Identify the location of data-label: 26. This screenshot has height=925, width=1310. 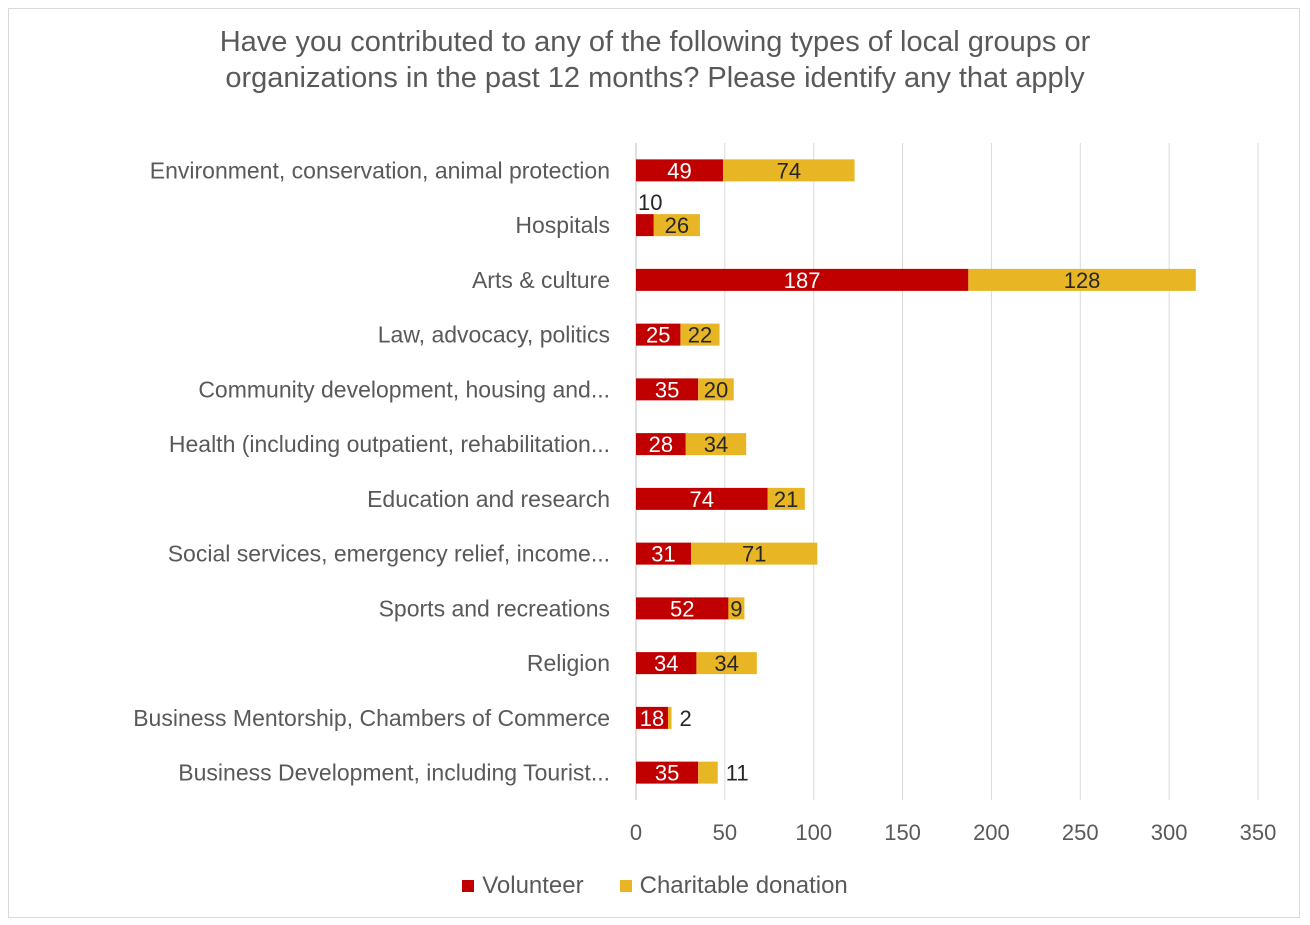
(677, 225).